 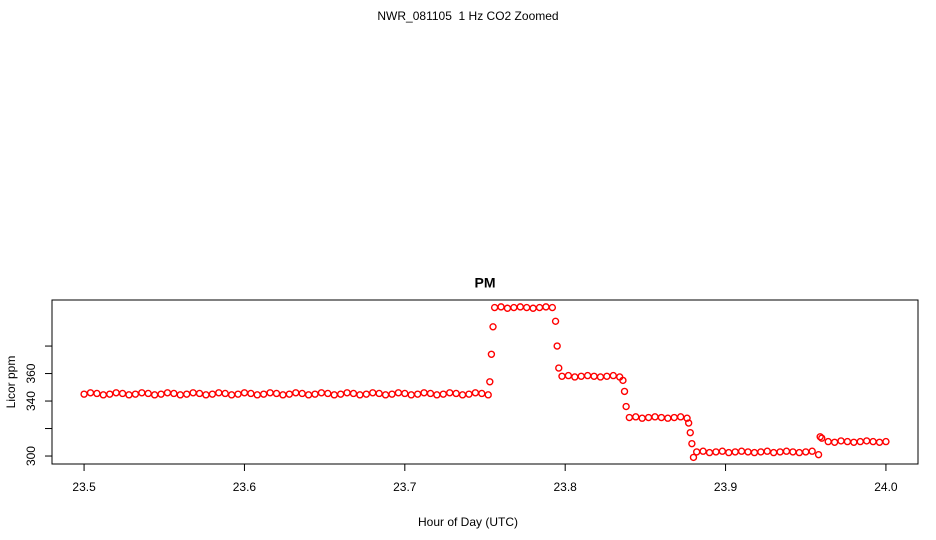 I want to click on x-tick-label: 23.8, so click(x=566, y=487).